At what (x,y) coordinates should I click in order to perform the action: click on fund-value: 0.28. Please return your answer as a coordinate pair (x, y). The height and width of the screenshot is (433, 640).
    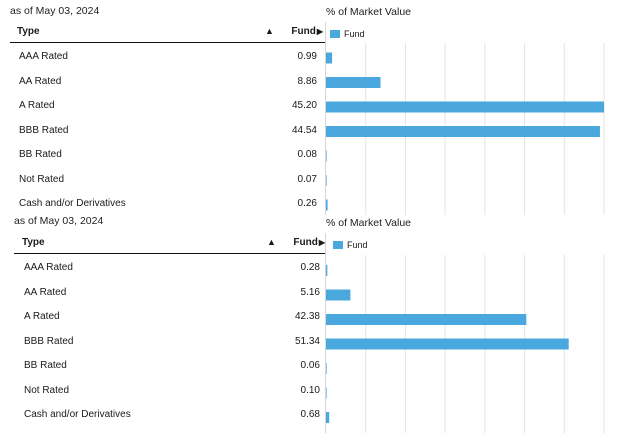
    Looking at the image, I should click on (310, 267).